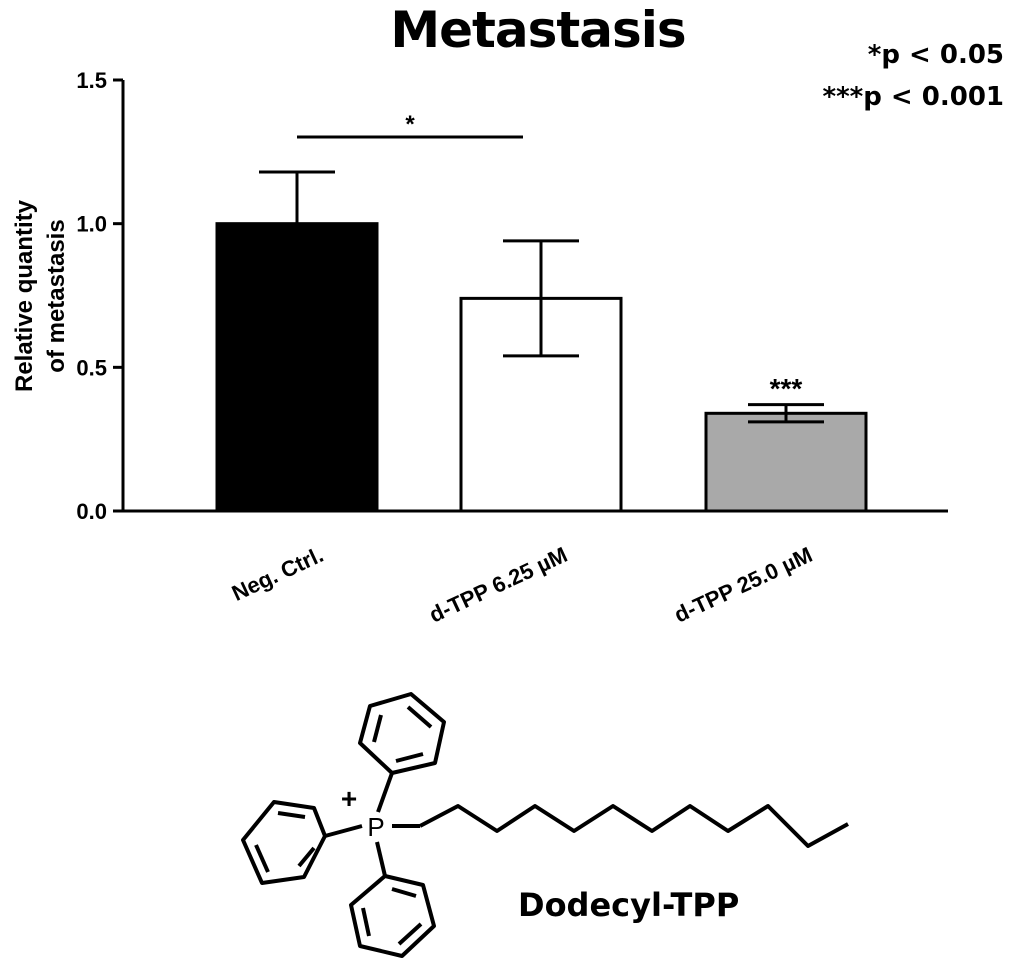 The height and width of the screenshot is (969, 1020). What do you see at coordinates (284, 842) in the screenshot?
I see `phenyl-ring-left` at bounding box center [284, 842].